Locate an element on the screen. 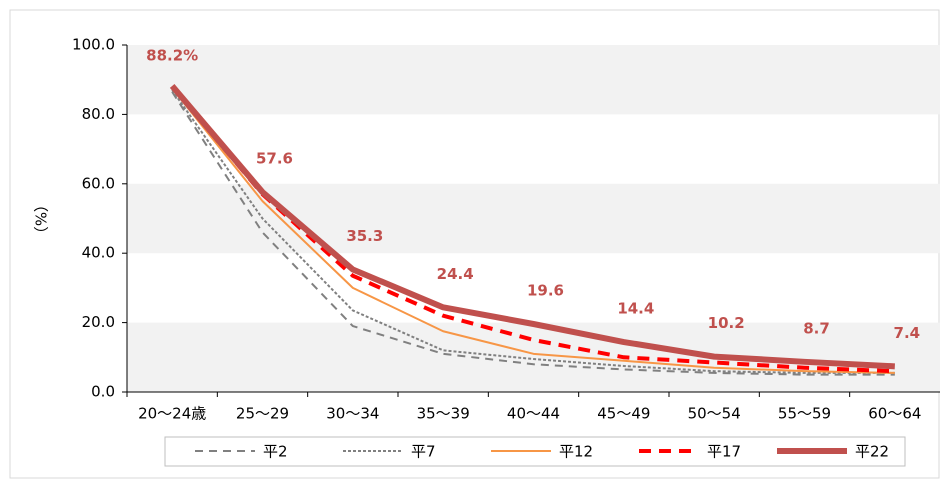 The image size is (940, 483). x-tick-label: 20～24歳 is located at coordinates (172, 414).